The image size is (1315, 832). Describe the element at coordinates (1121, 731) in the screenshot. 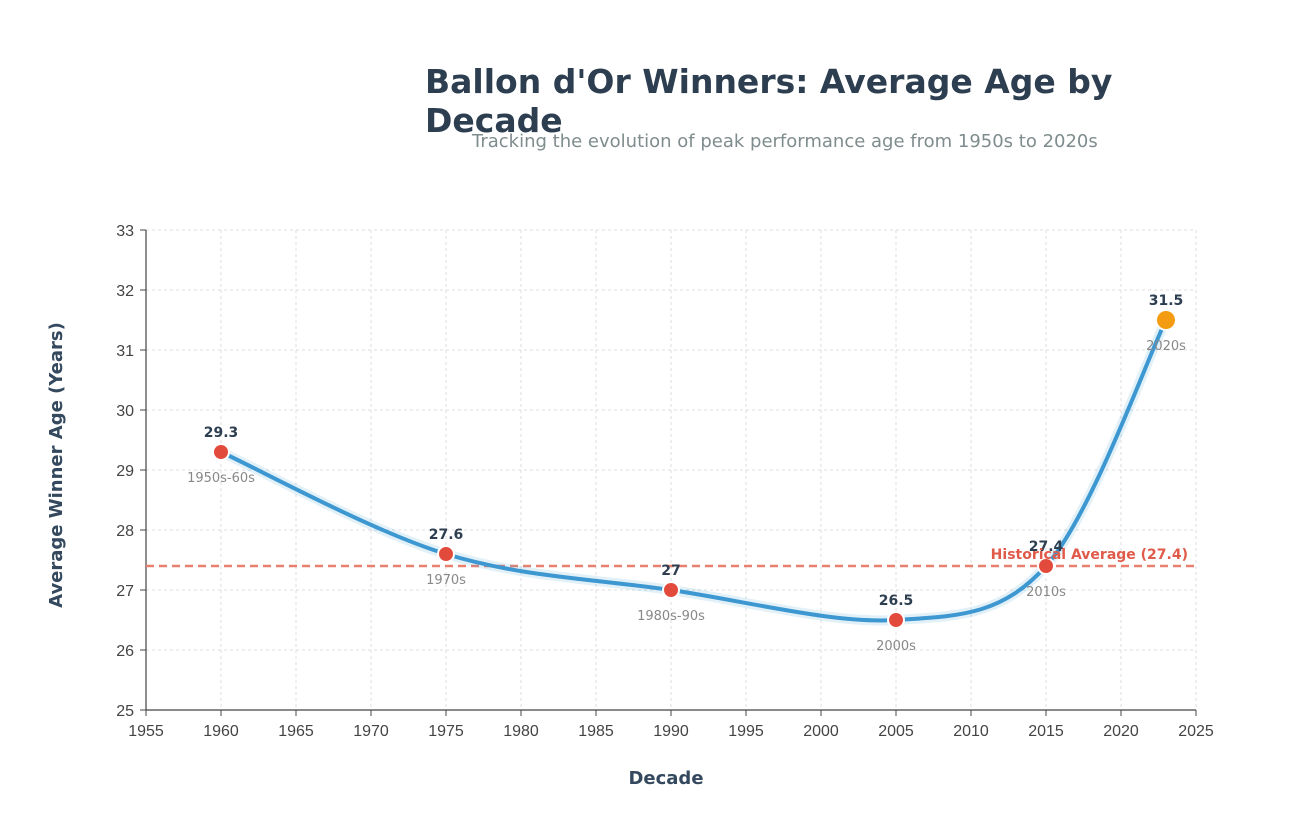

I see `x-tick-label: 2020` at that location.